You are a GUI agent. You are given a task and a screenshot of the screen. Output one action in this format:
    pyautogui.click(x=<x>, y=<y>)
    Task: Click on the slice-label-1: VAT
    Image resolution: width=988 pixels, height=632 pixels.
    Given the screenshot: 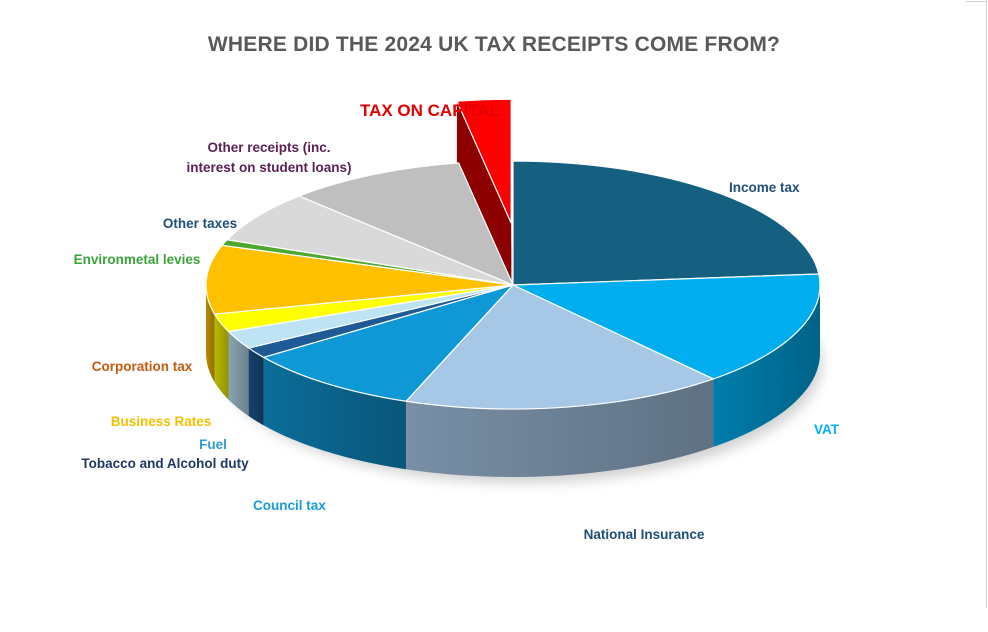 What is the action you would take?
    pyautogui.click(x=827, y=429)
    